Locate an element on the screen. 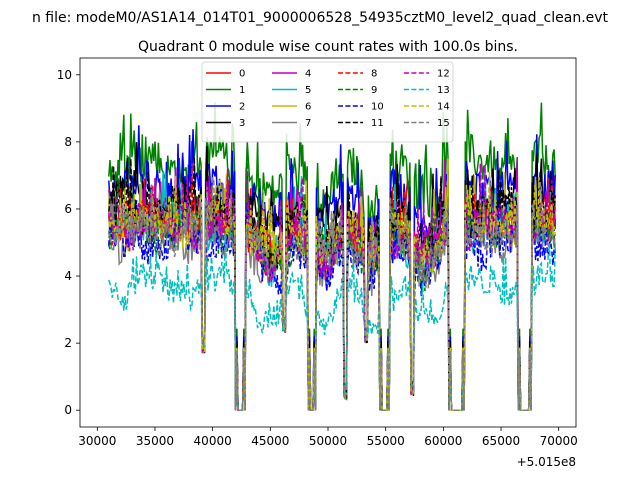 Image resolution: width=640 pixels, height=480 pixels. legend-label-2: 2 is located at coordinates (242, 107).